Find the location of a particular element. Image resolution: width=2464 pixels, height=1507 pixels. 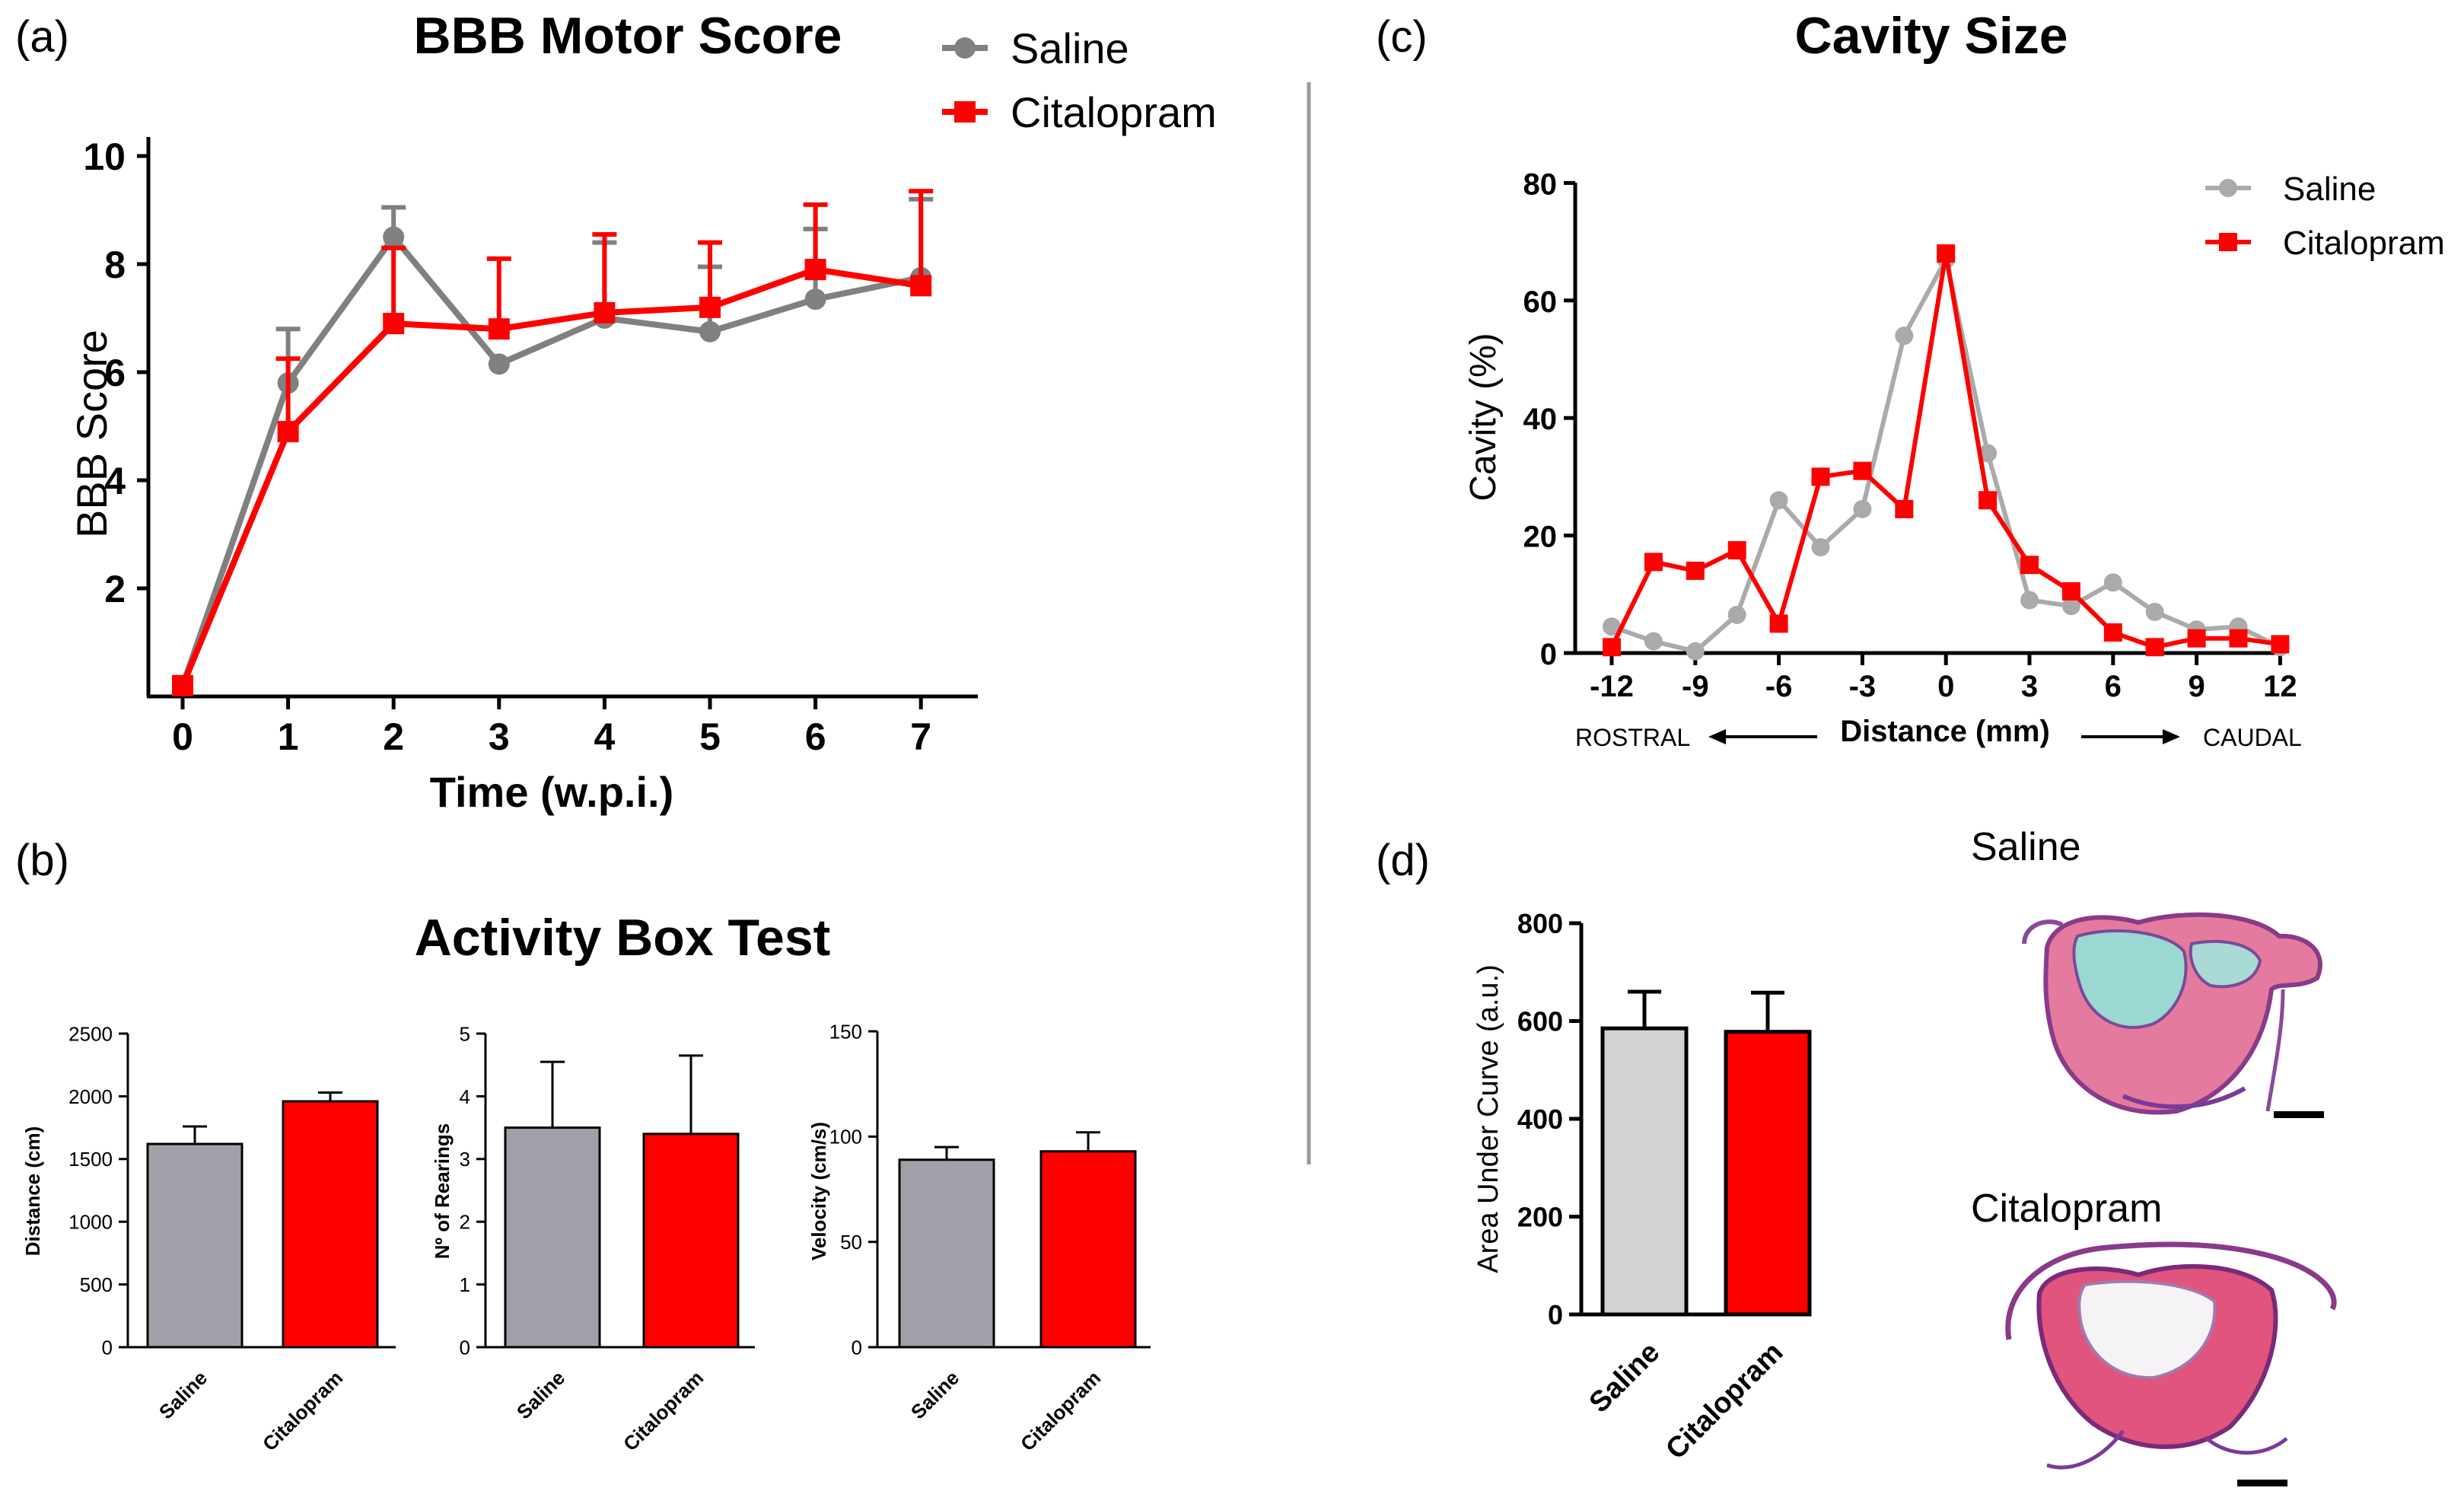

cavity-legend-saline-marker is located at coordinates (2228, 188).